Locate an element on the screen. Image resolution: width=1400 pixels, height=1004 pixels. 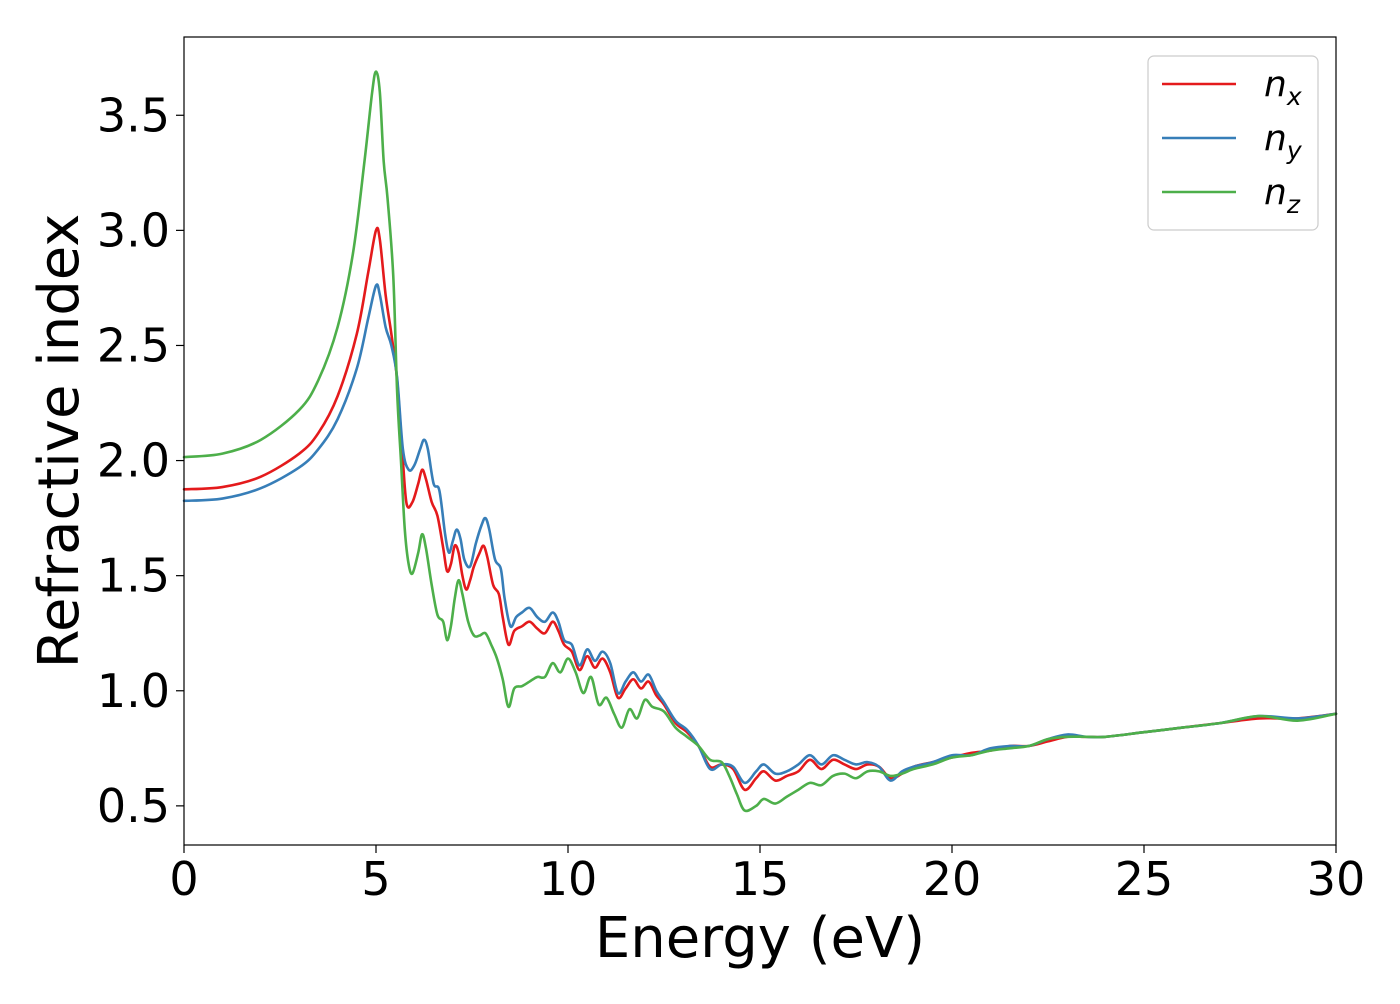
y-axis-ticks: 0.5 1.0 1.5 2.0 2.5 3.0 3.5 is located at coordinates (140, 460).